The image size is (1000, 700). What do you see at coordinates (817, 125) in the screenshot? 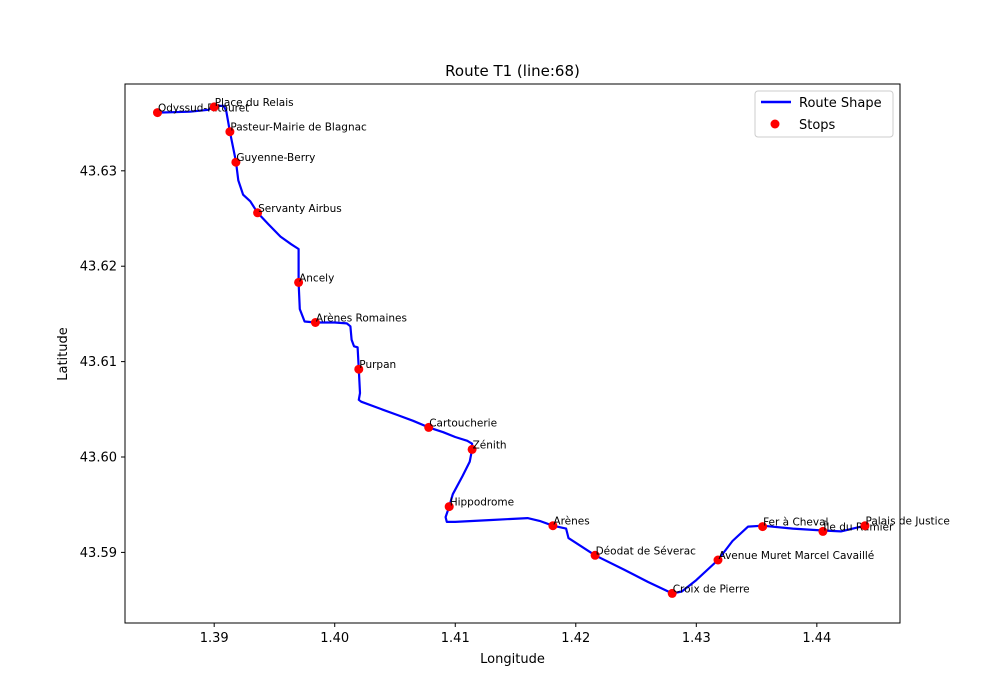
I see `legend-stops-label: Stops` at bounding box center [817, 125].